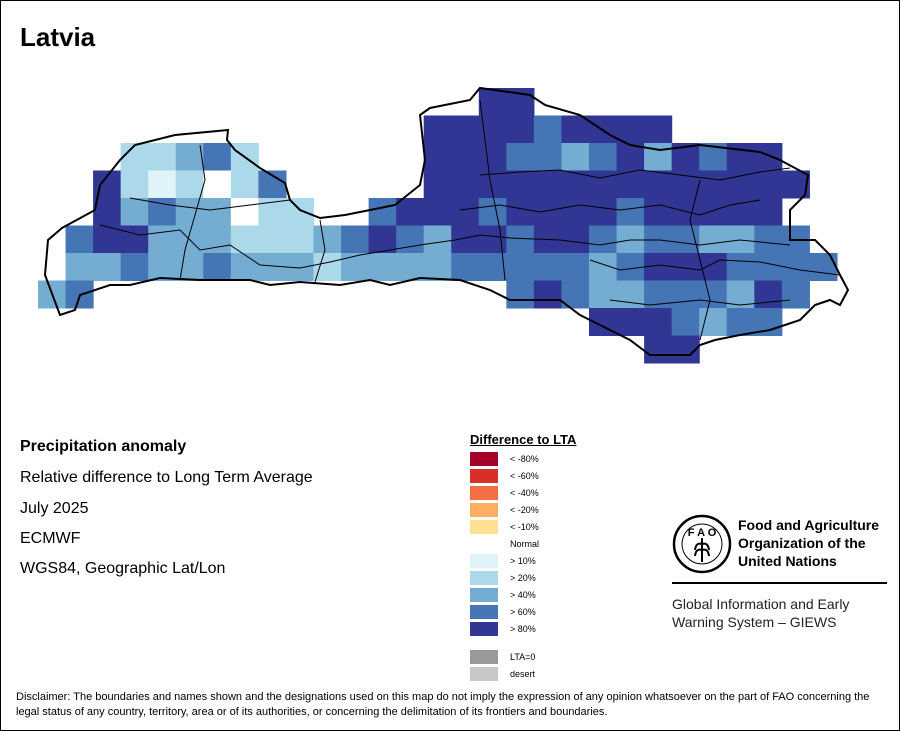  I want to click on legend-label: desert, so click(523, 674).